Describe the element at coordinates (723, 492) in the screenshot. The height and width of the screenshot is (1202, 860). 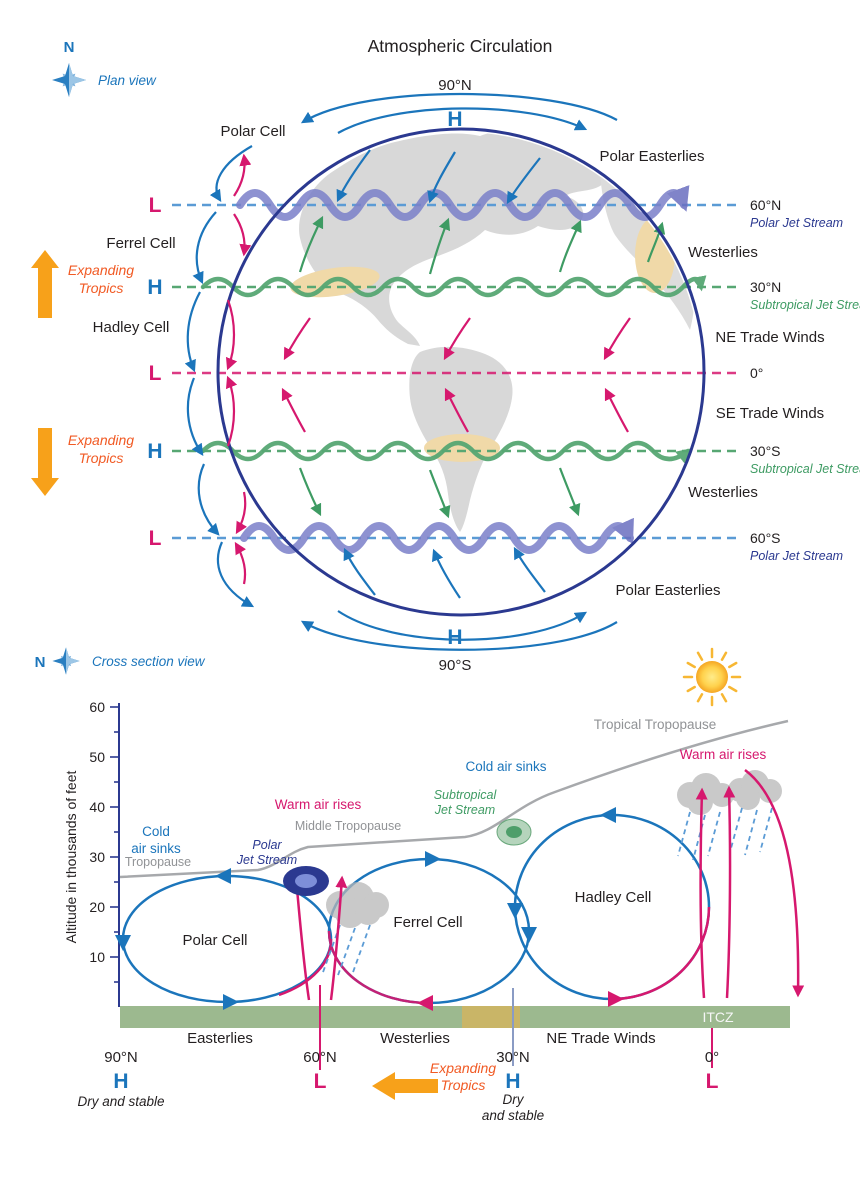
I see `westerlies-label-s: Westerlies` at that location.